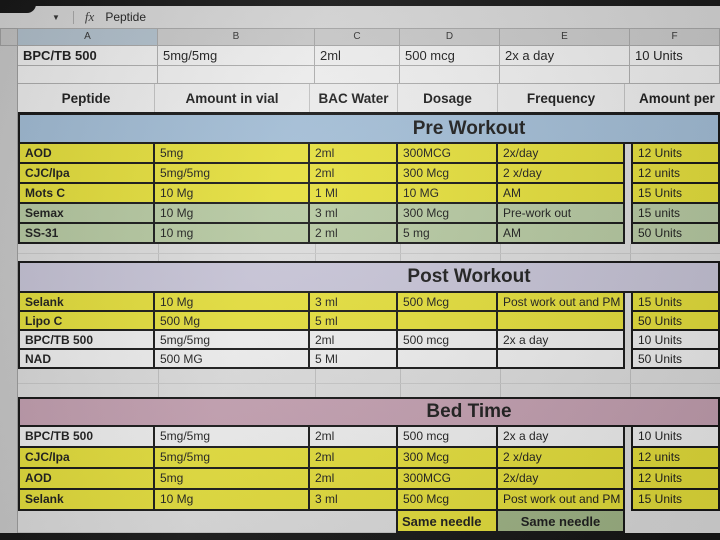 This screenshot has height=540, width=720. What do you see at coordinates (450, 37) in the screenshot?
I see `column-header-d: D` at bounding box center [450, 37].